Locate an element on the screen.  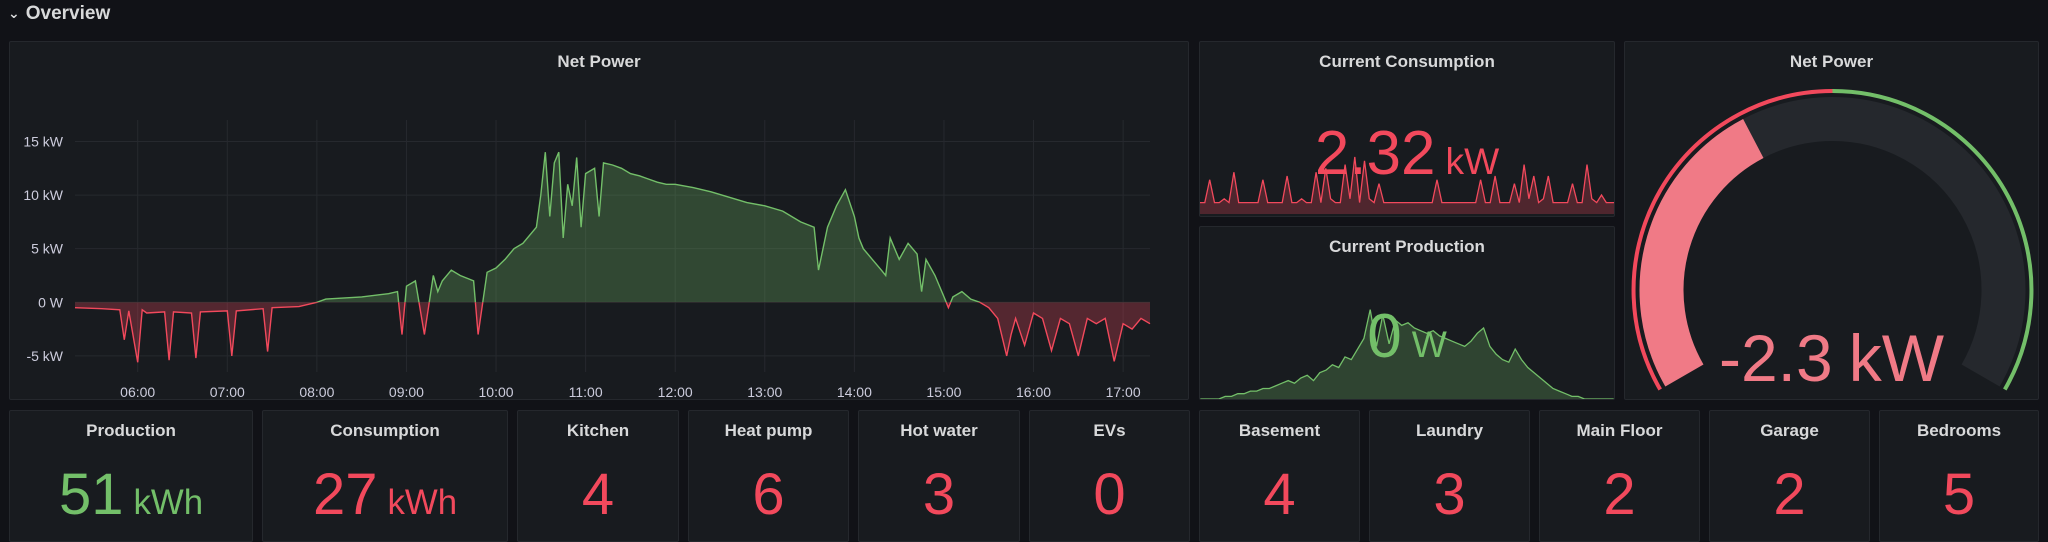
x-tick-label: 15:00 is located at coordinates (943, 392).